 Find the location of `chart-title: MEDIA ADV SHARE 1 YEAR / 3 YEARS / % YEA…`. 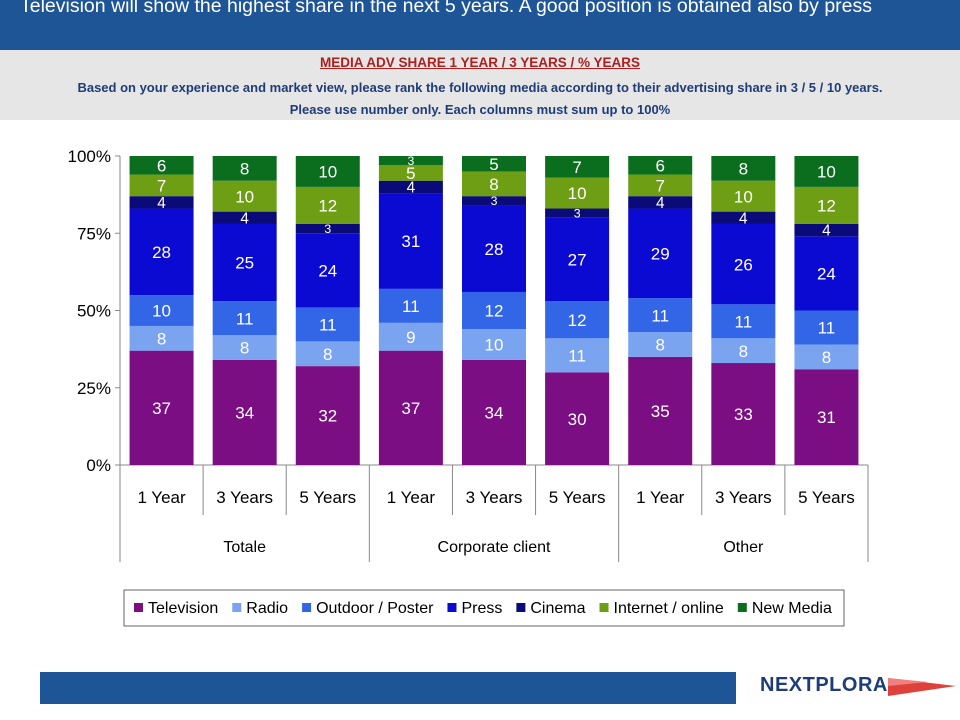

chart-title: MEDIA ADV SHARE 1 YEAR / 3 YEARS / % YEA… is located at coordinates (480, 62).